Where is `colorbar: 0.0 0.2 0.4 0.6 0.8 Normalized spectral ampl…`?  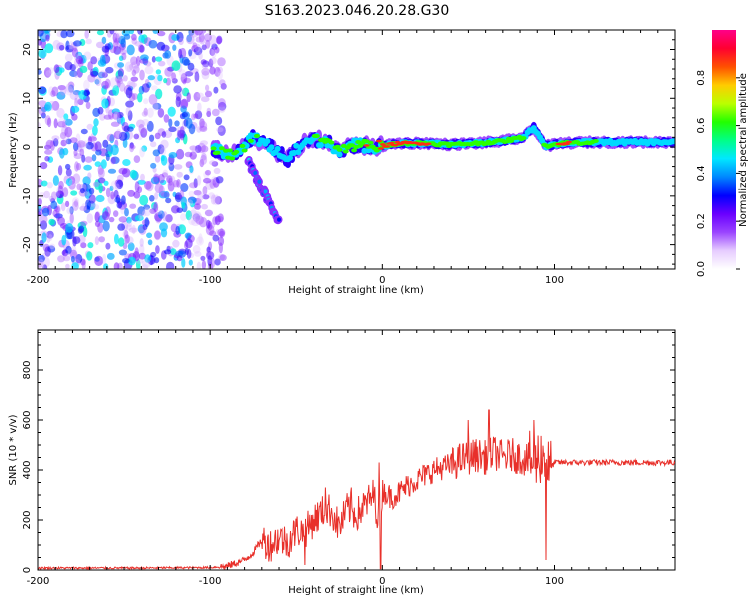
colorbar: 0.0 0.2 0.4 0.6 0.8 Normalized spectral ampl… is located at coordinates (722, 153).